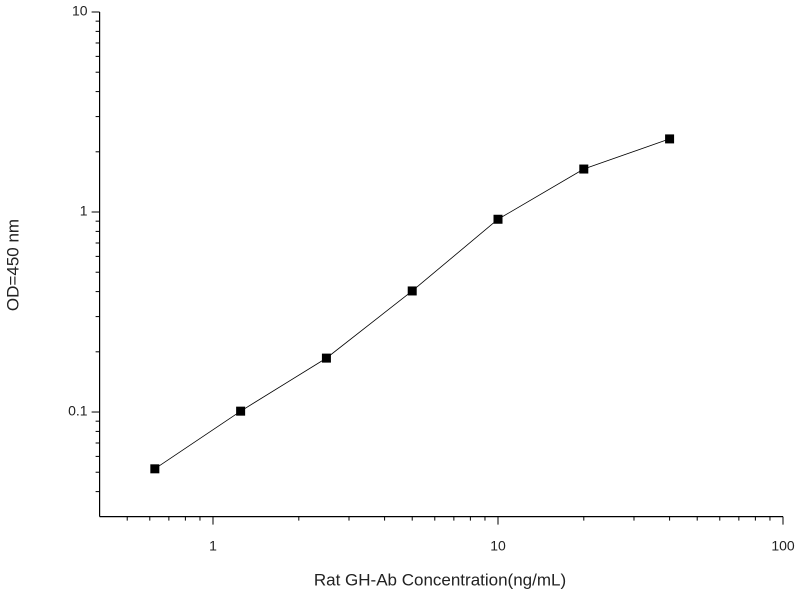 Image resolution: width=800 pixels, height=600 pixels. Describe the element at coordinates (12, 265) in the screenshot. I see `y-axis-label: OD=450 nm` at that location.